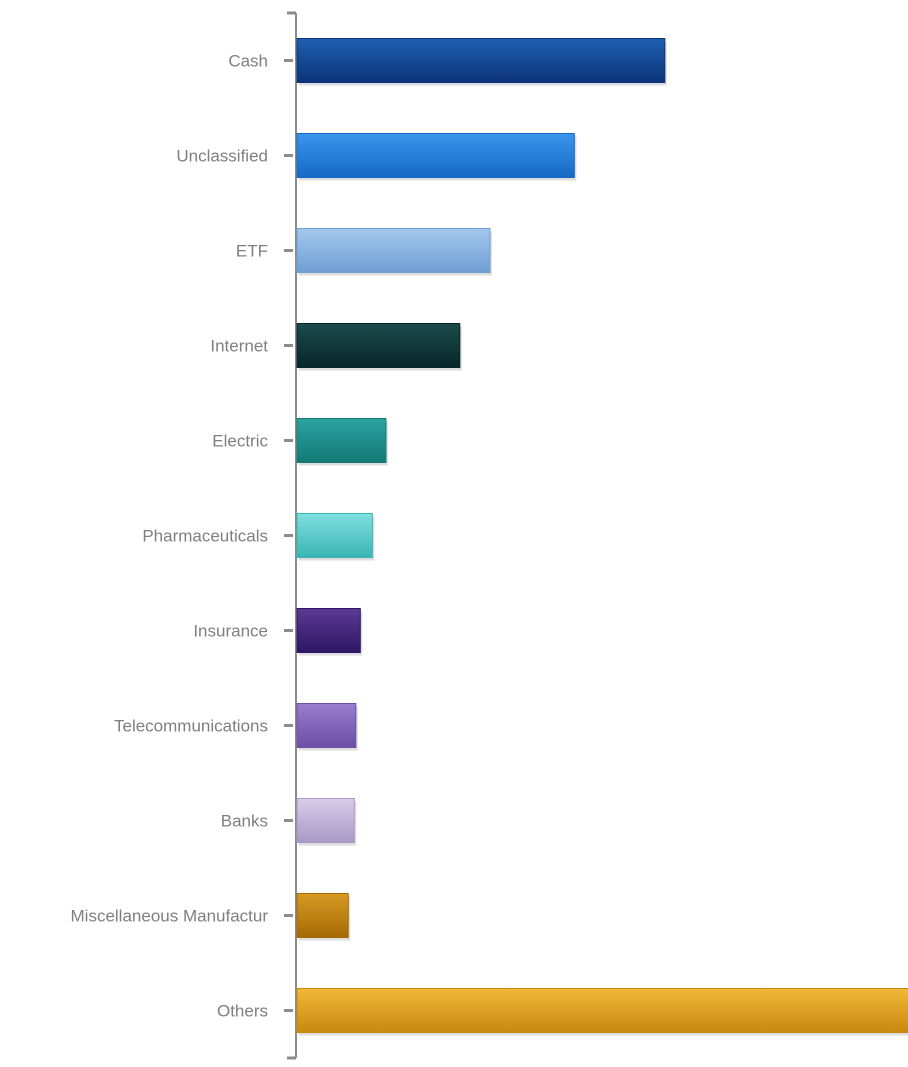  I want to click on bar-electric, so click(341, 440).